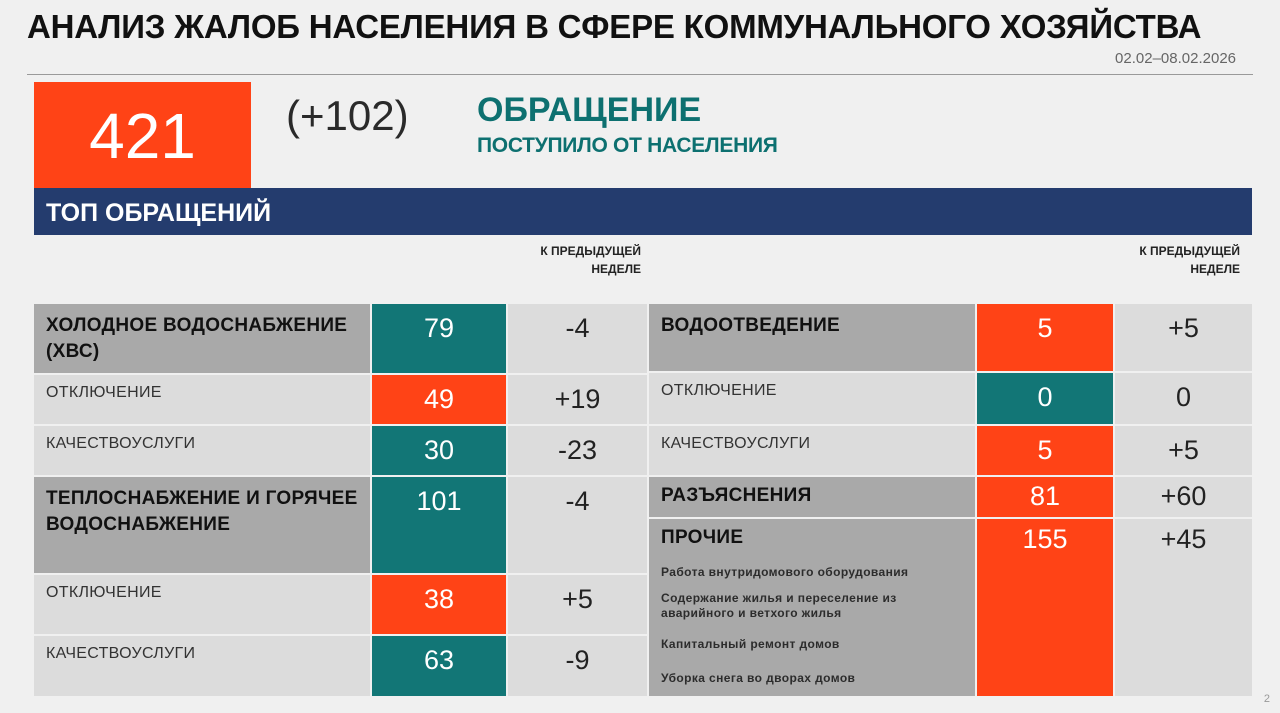 Image resolution: width=1280 pixels, height=713 pixels. What do you see at coordinates (1183, 337) in the screenshot?
I see `category-change-sewerage: +5` at bounding box center [1183, 337].